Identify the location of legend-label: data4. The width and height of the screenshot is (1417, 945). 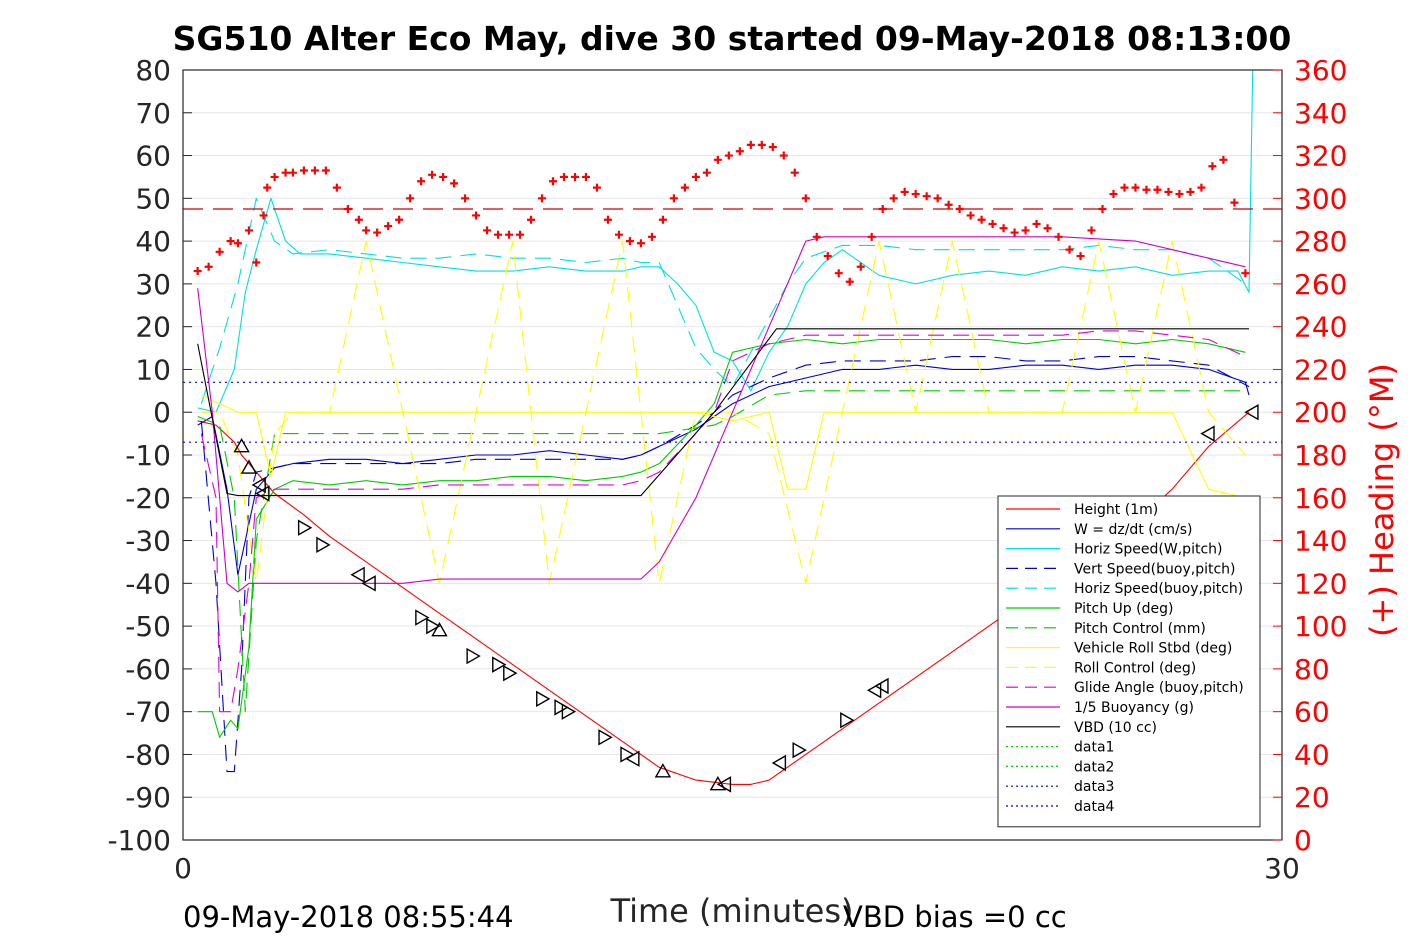
(1094, 807).